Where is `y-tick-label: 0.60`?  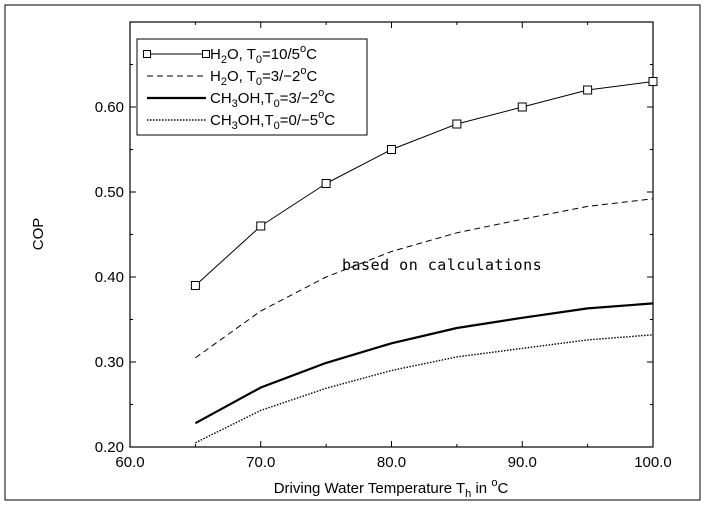 y-tick-label: 0.60 is located at coordinates (109, 107).